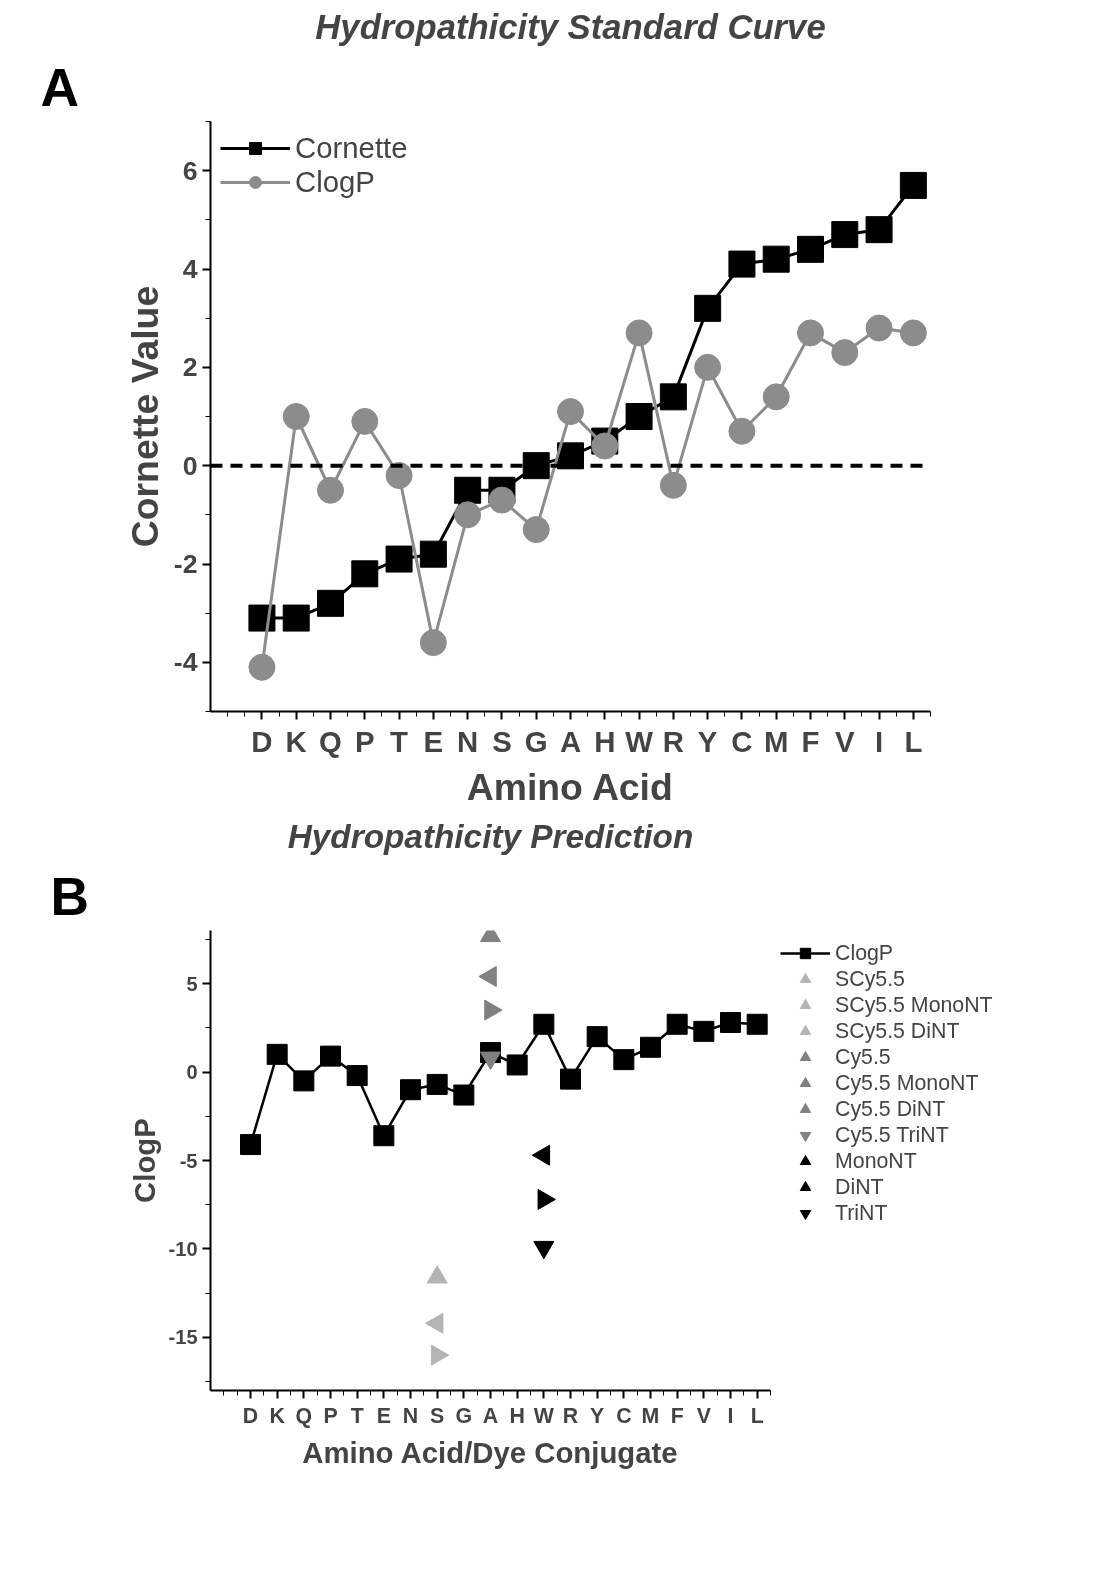  I want to click on y-tick-label: 2, so click(190, 367).